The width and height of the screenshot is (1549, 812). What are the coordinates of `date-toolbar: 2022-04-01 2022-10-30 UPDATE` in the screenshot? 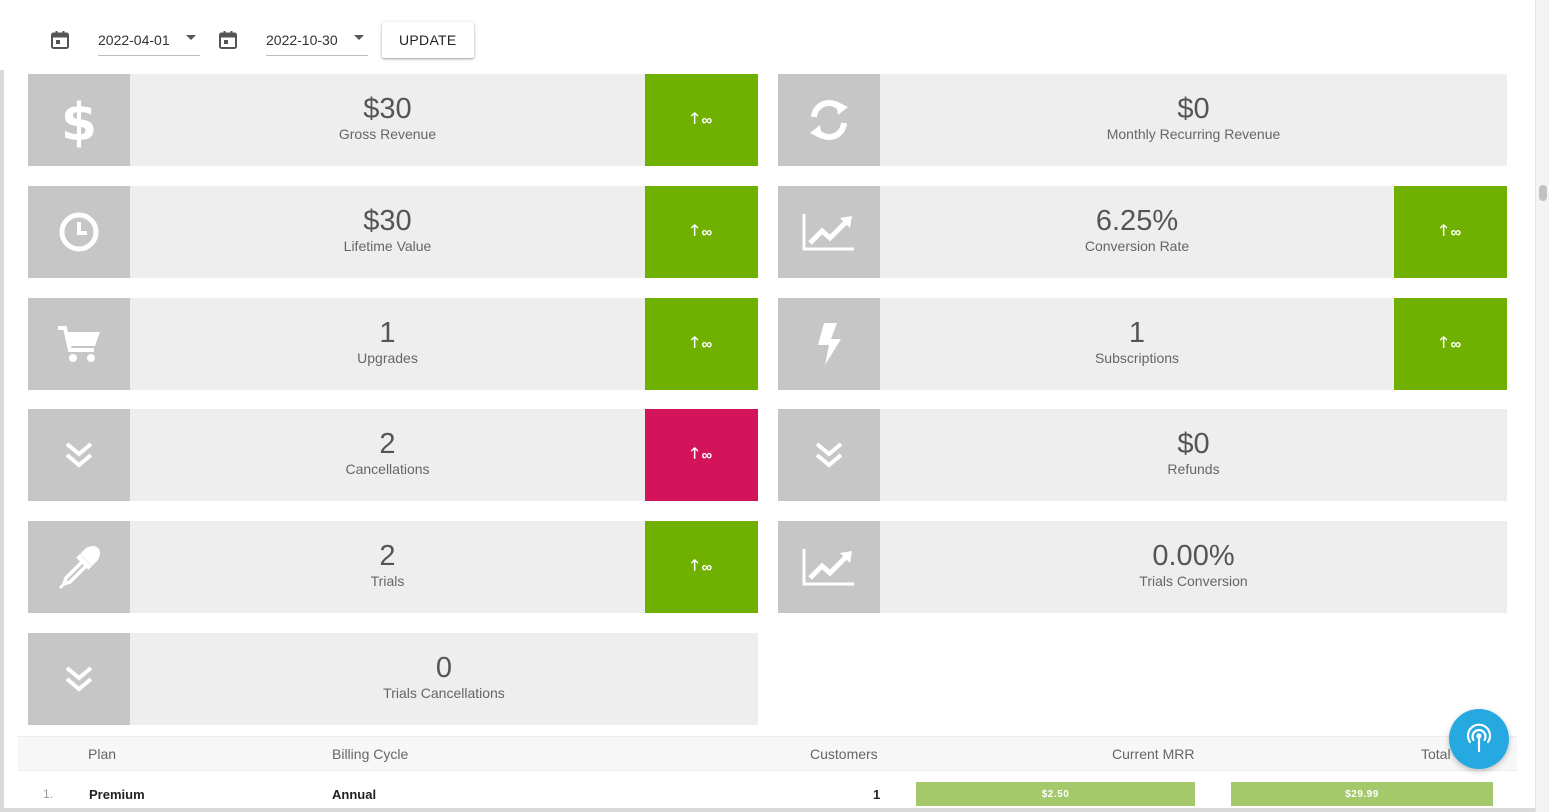 It's located at (262, 40).